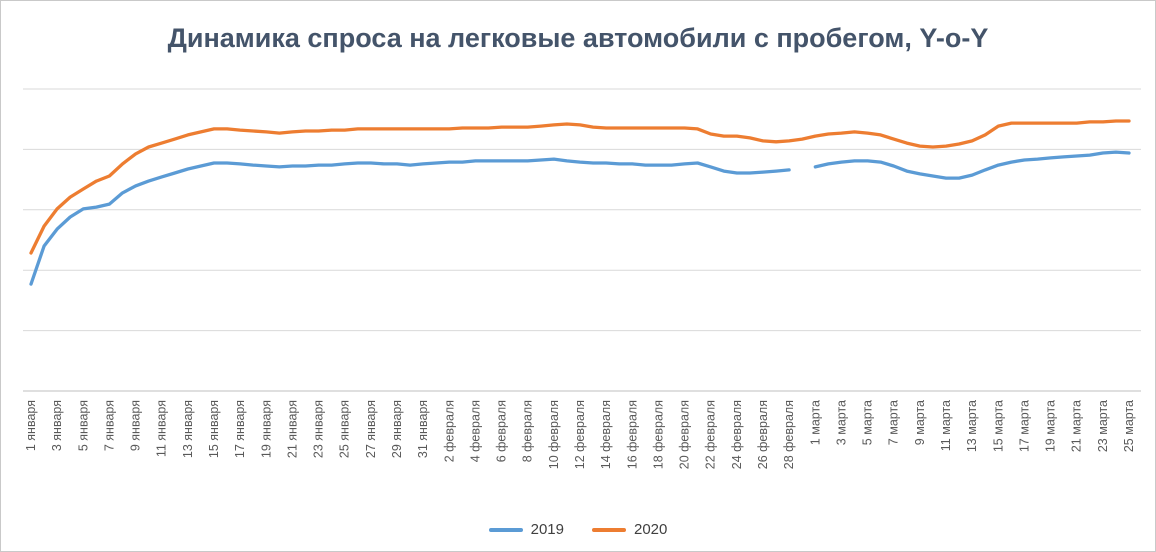 The height and width of the screenshot is (552, 1156). I want to click on x-tick-label: 23 марта, so click(1103, 426).